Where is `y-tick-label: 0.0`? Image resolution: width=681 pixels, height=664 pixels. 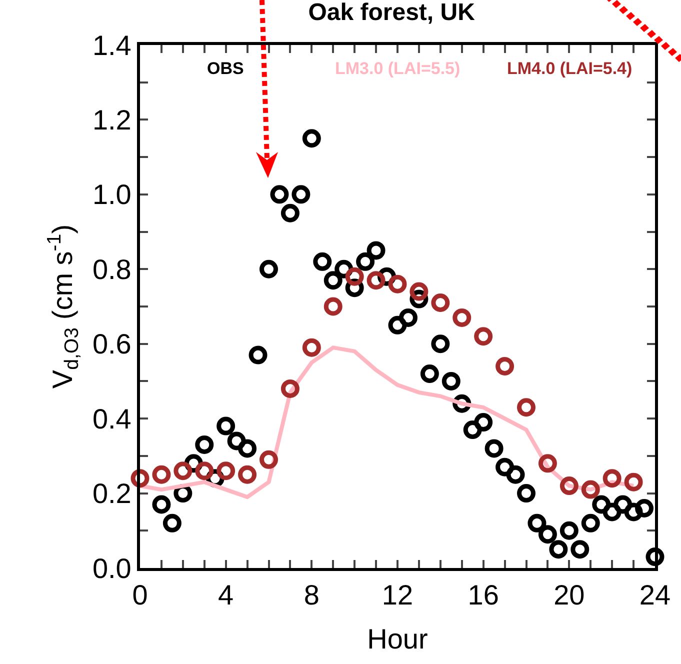 y-tick-label: 0.0 is located at coordinates (112, 568).